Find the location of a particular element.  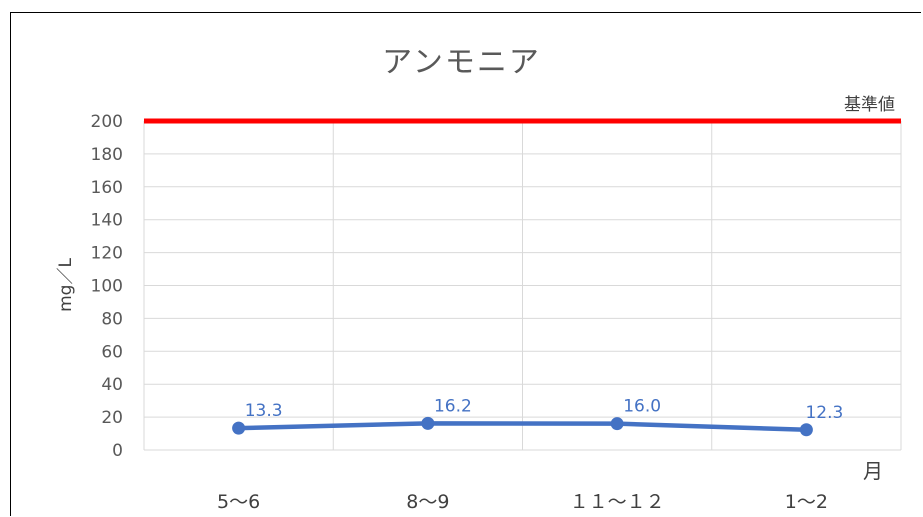

data-label: 16.2 is located at coordinates (453, 406).